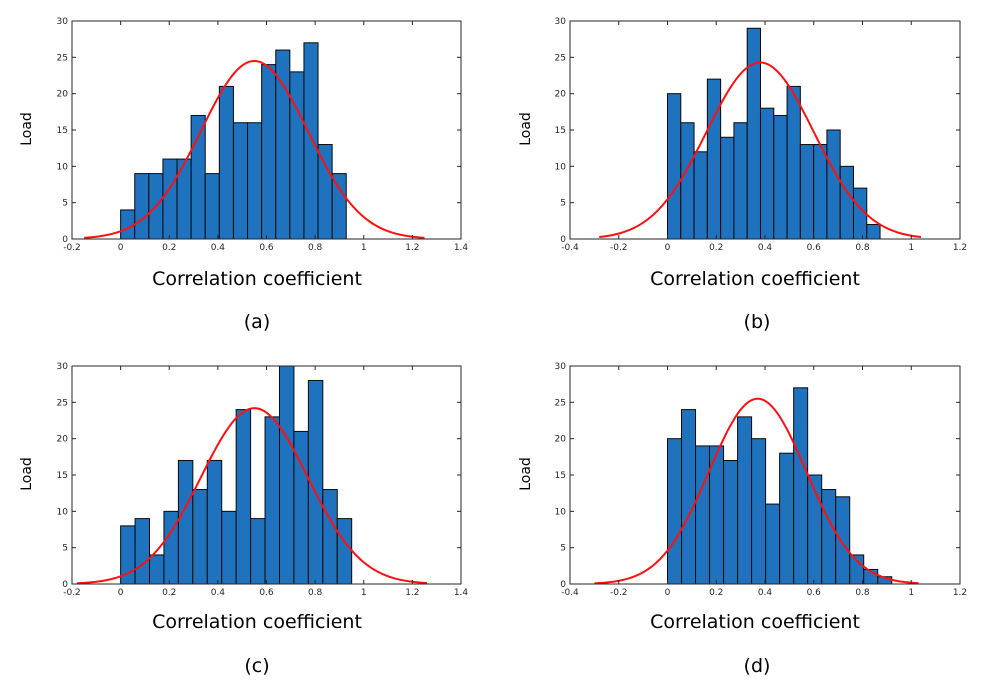  Describe the element at coordinates (757, 322) in the screenshot. I see `panel-label: (b)` at that location.